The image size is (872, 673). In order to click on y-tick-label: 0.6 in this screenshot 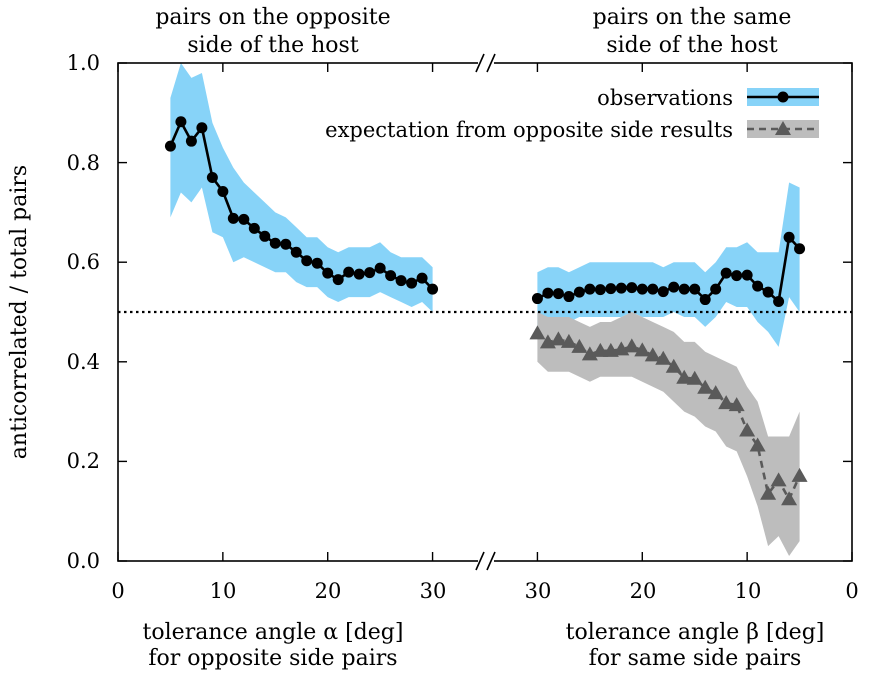, I will do `click(83, 262)`.